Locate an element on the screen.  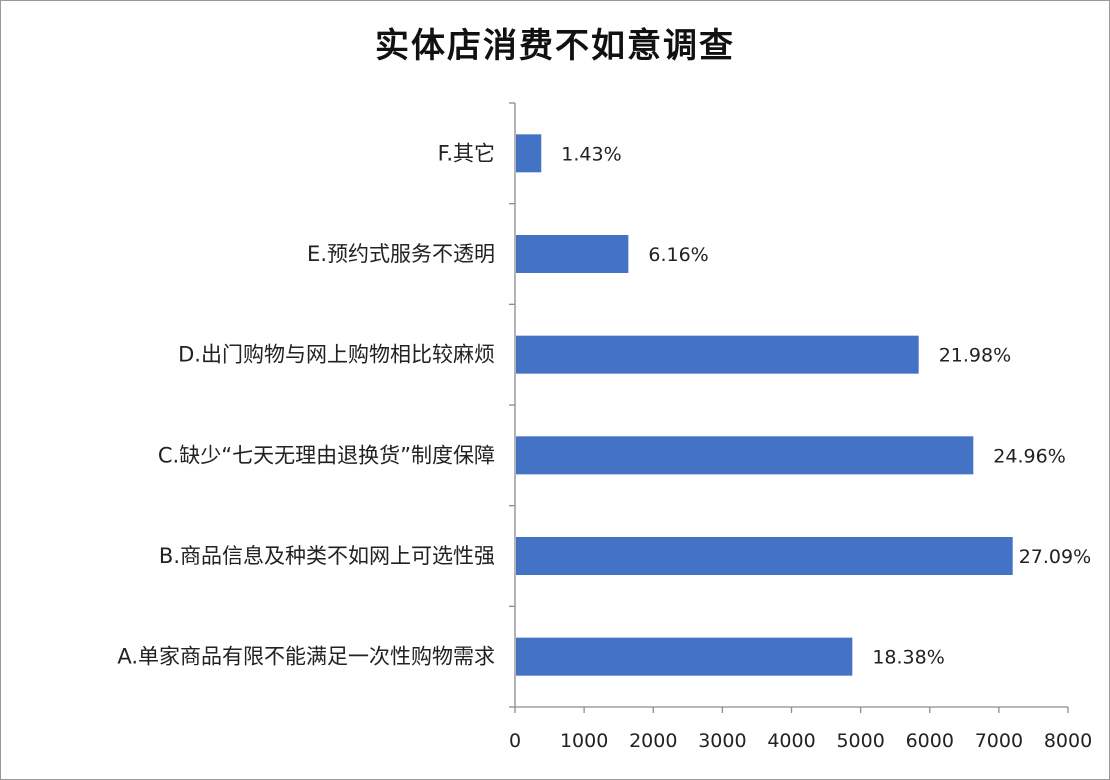
x-tick-label: 6000 is located at coordinates (930, 741).